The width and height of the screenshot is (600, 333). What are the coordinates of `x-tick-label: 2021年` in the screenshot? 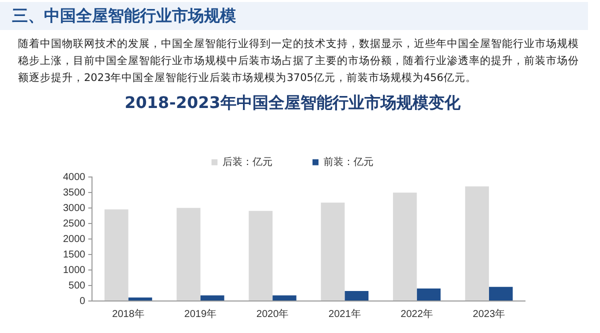 It's located at (344, 314).